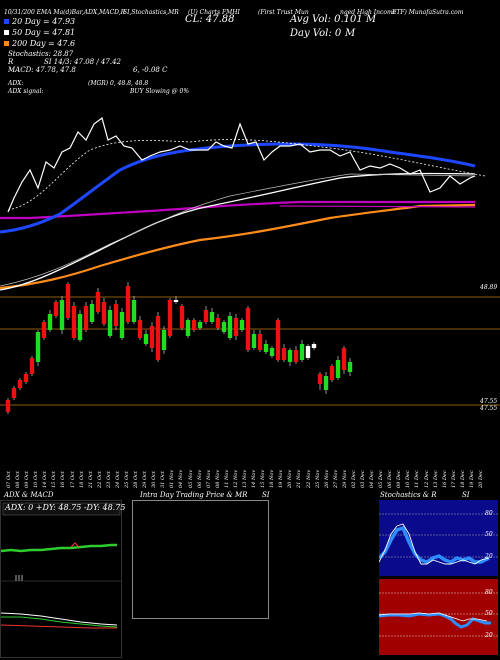  Describe the element at coordinates (118, 83) in the screenshot. I see `adx-values: (MGR) 0, 48.8, 48.8` at that location.